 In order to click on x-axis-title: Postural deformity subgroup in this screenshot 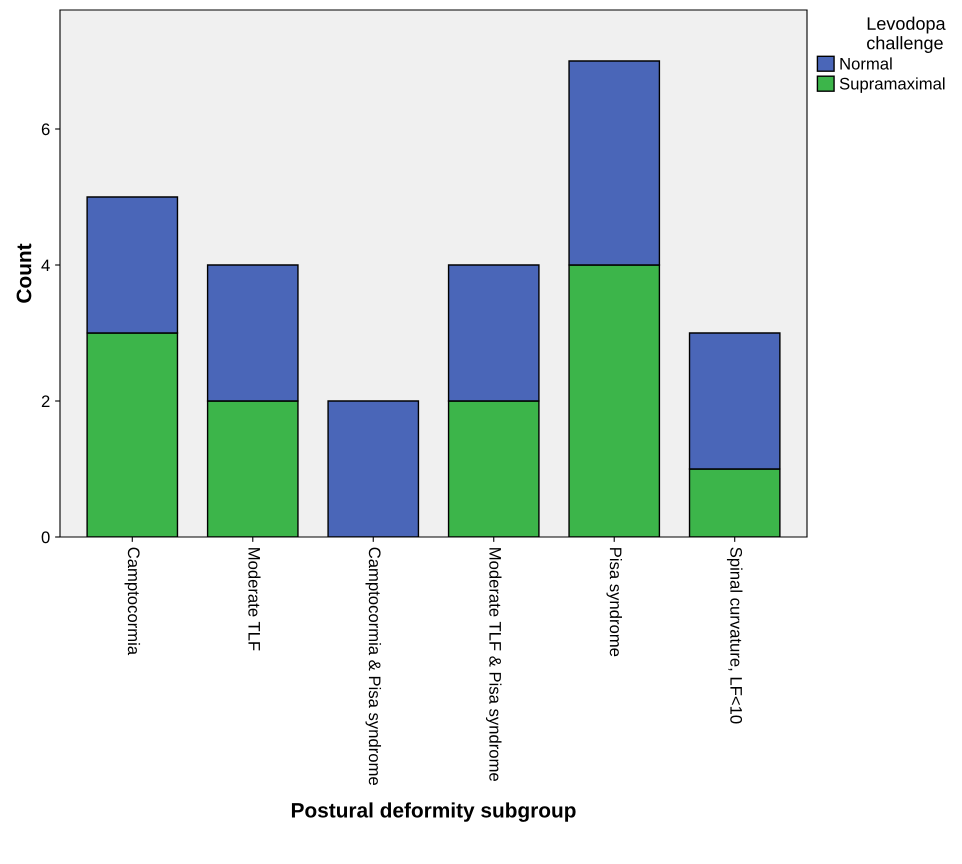, I will do `click(434, 812)`.